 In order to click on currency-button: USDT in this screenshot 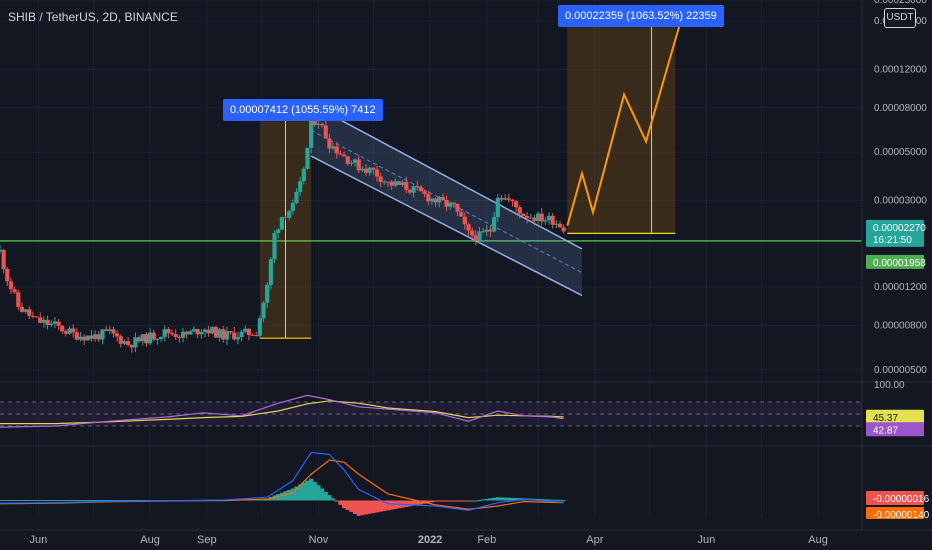, I will do `click(900, 18)`.